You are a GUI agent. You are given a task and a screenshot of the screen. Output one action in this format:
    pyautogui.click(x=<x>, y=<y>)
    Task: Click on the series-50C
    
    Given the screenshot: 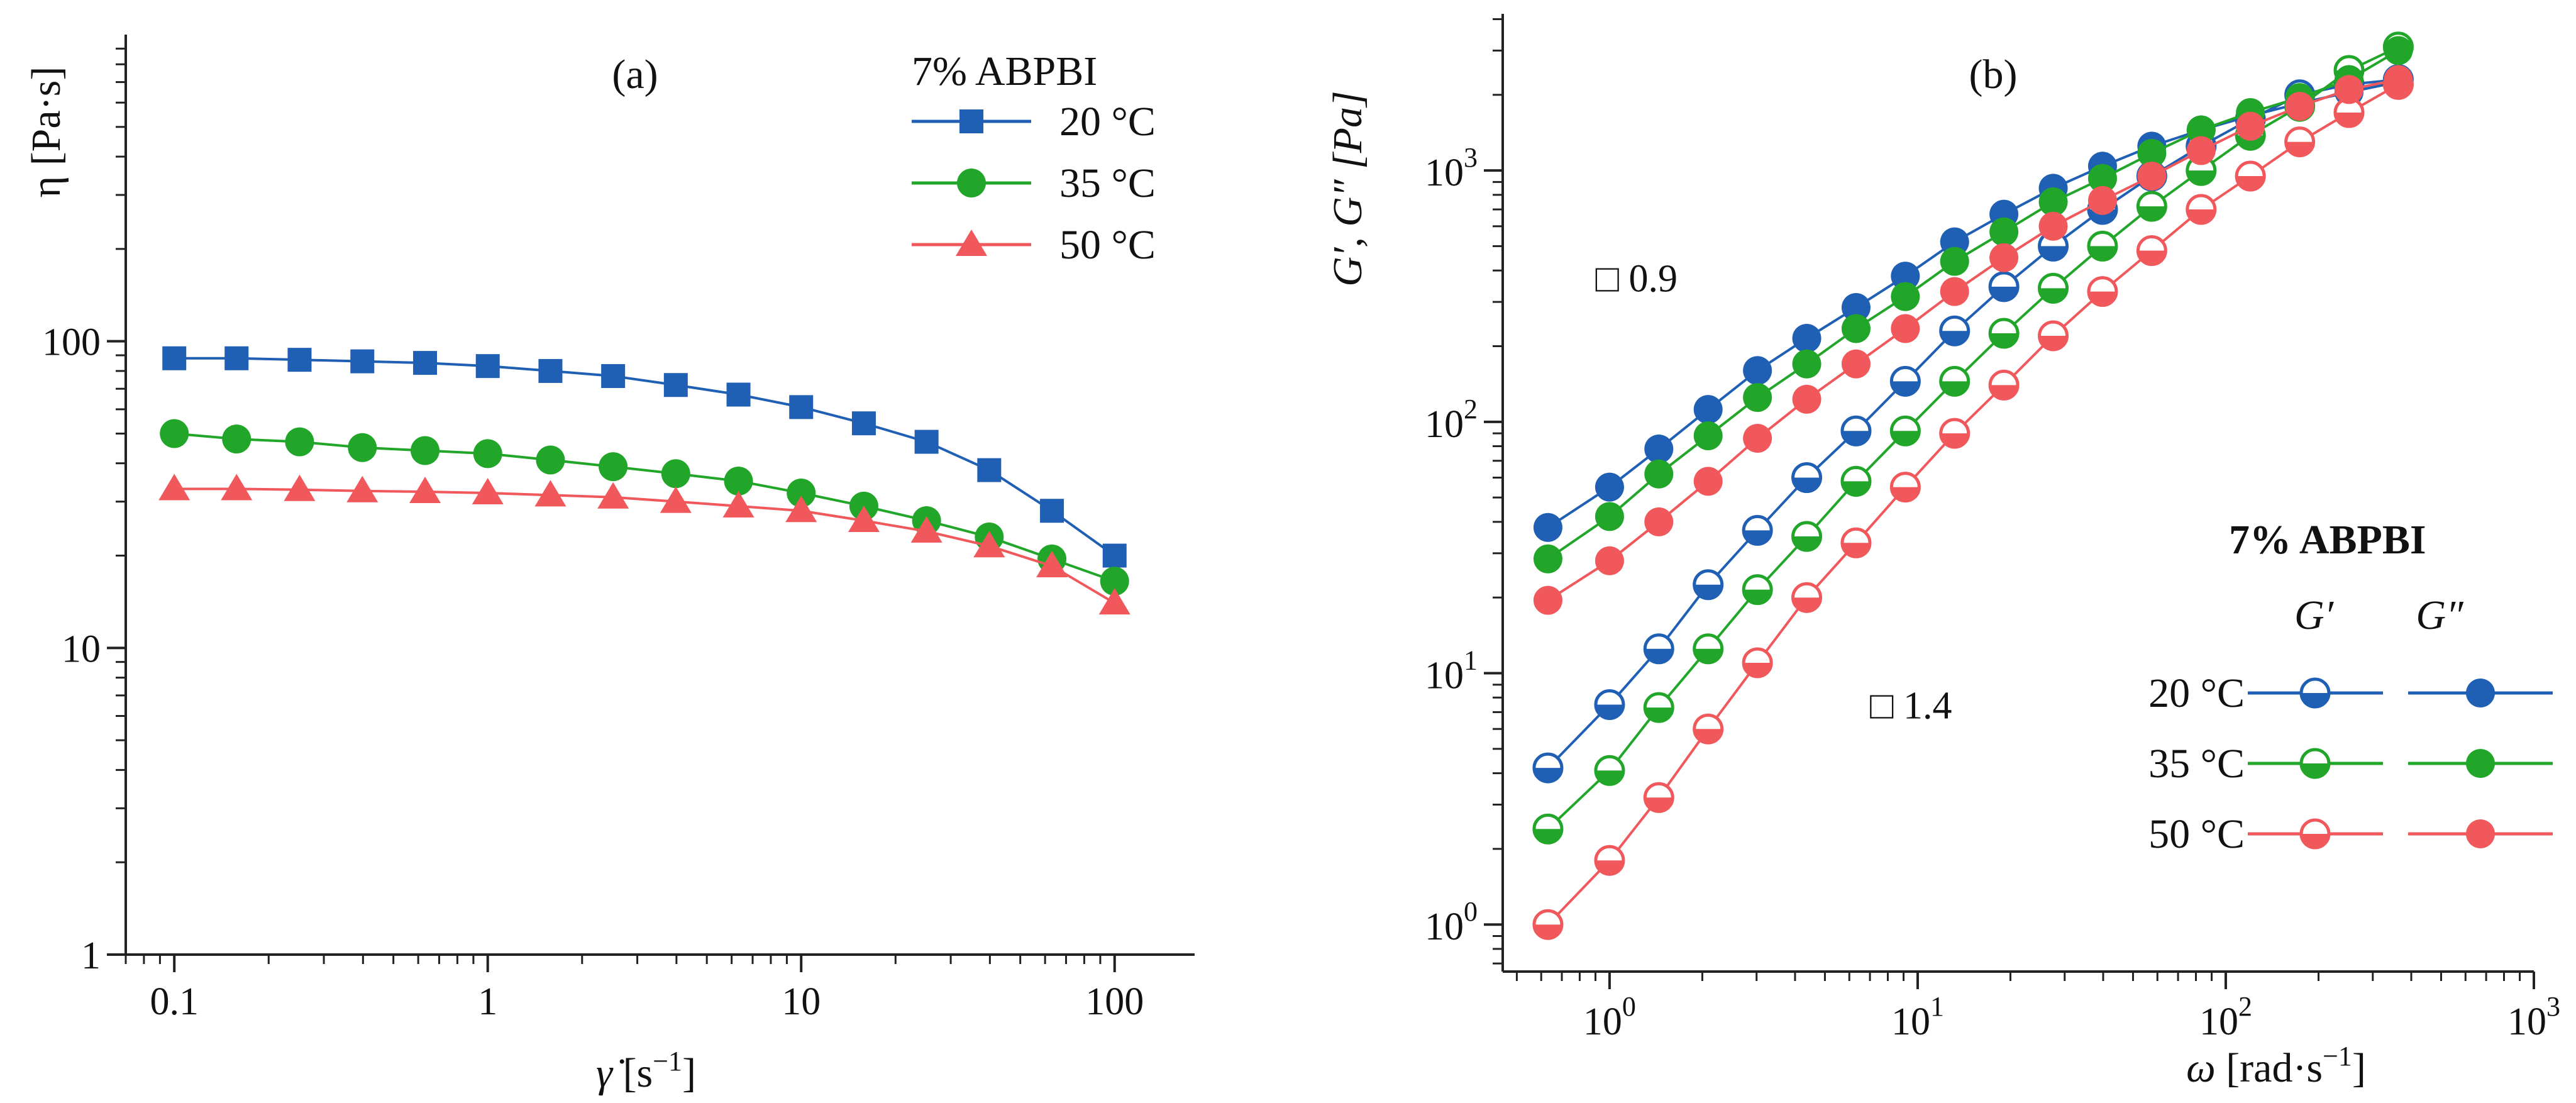 What is the action you would take?
    pyautogui.click(x=644, y=544)
    